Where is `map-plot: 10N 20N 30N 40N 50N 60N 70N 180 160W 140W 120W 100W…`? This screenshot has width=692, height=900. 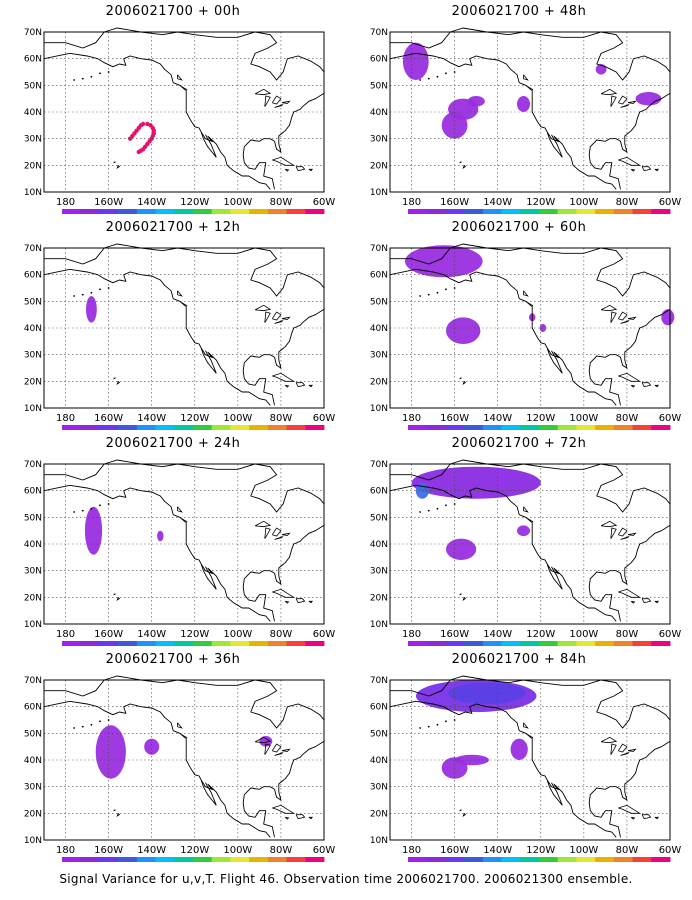
map-plot: 10N 20N 30N 40N 50N 60N 70N 180 160W 140W 120W 100W… is located at coordinates (179, 768).